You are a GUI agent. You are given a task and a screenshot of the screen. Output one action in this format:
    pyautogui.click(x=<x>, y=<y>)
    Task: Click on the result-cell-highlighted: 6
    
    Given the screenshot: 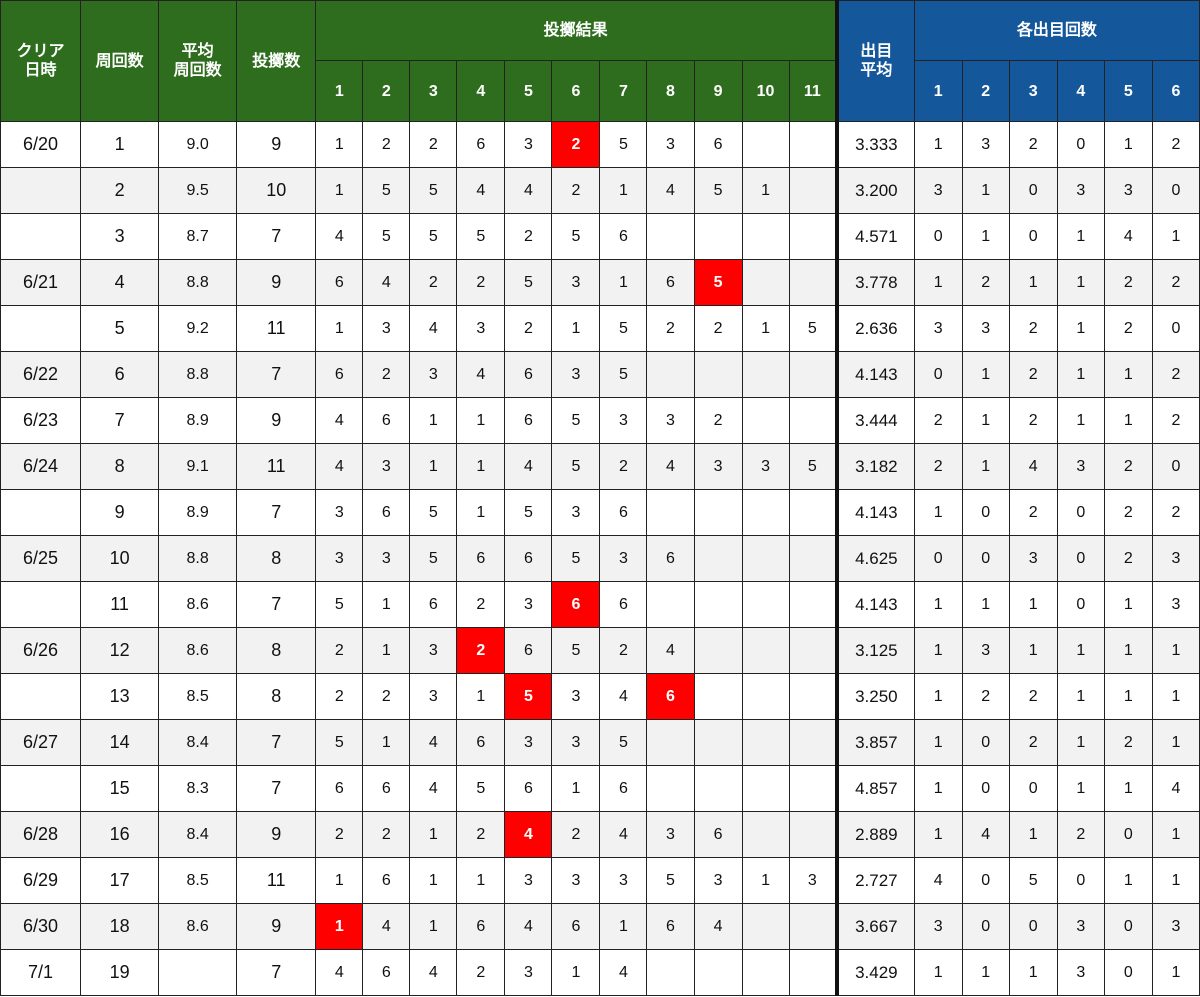 What is the action you would take?
    pyautogui.click(x=670, y=696)
    